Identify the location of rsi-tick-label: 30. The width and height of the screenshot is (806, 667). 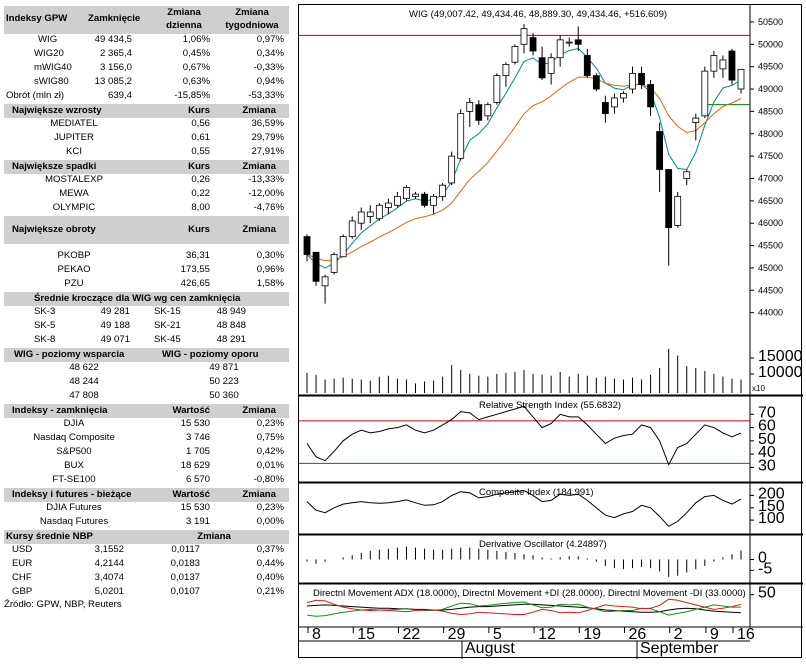
(767, 465).